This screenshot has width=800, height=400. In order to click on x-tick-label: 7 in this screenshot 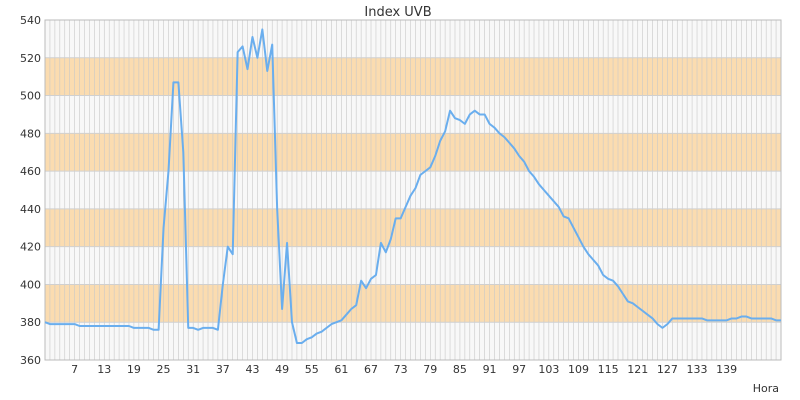, I will do `click(74, 369)`.